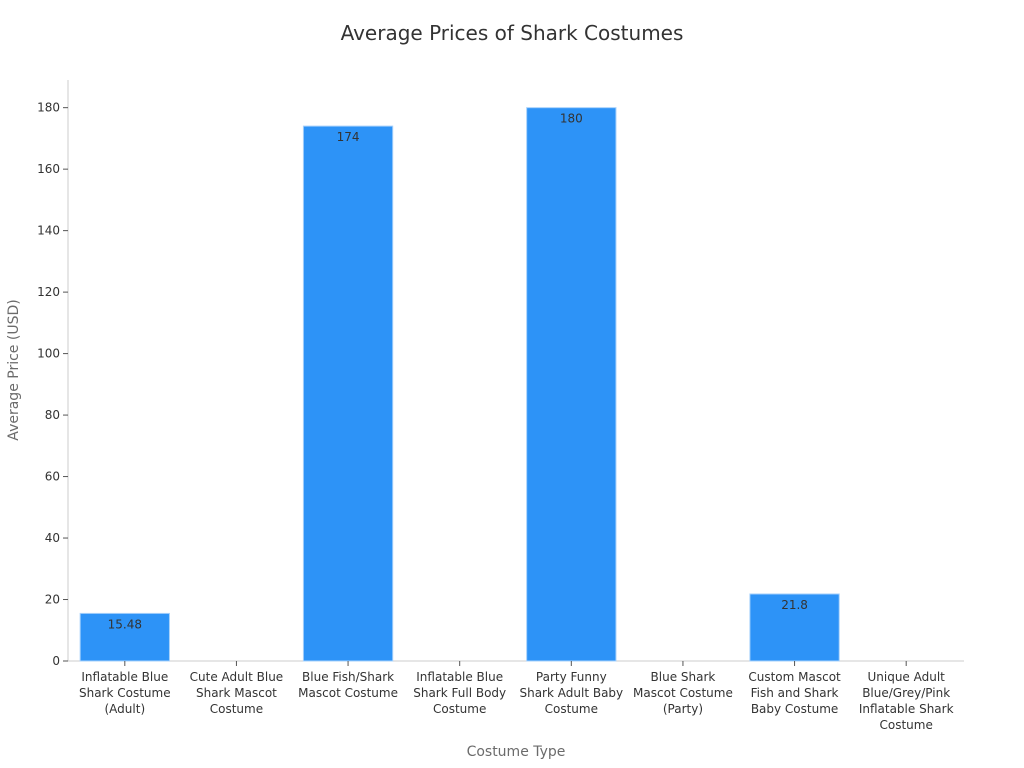  What do you see at coordinates (48, 169) in the screenshot?
I see `y-tick-label: 160` at bounding box center [48, 169].